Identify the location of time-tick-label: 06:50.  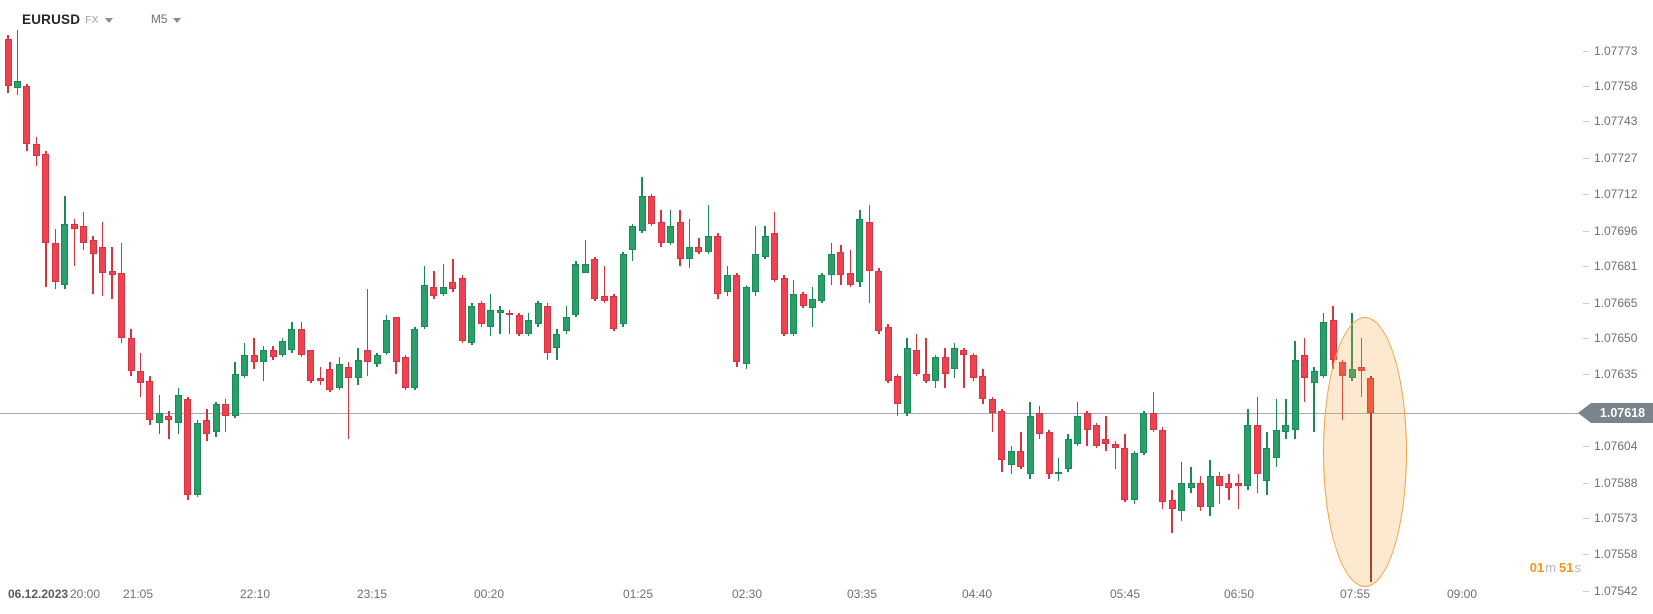
(1239, 594).